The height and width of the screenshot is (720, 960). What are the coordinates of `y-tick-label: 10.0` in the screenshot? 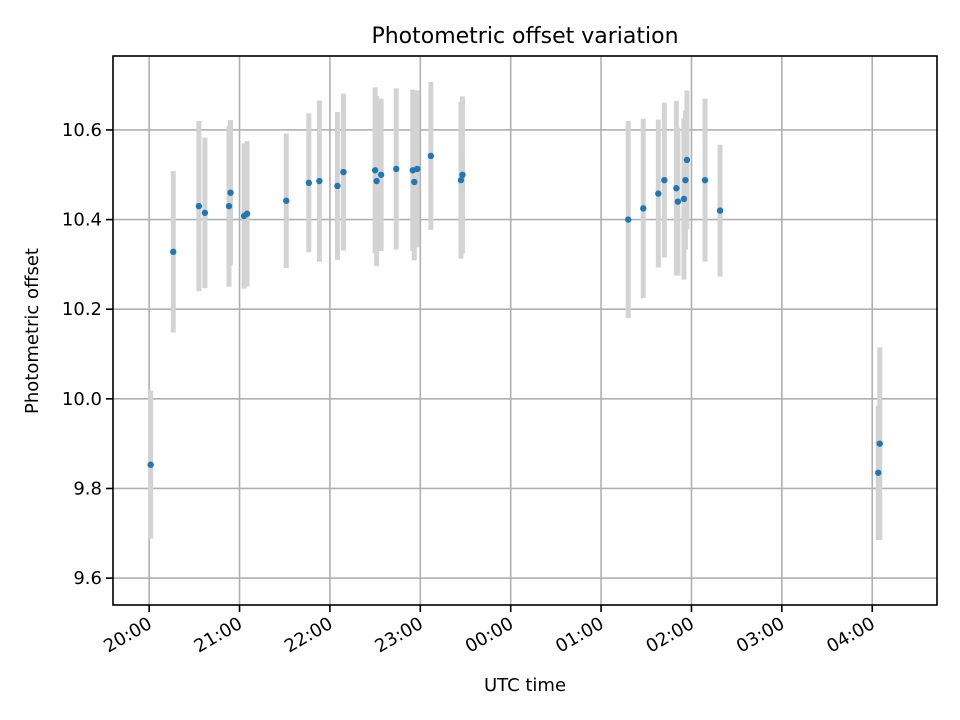 It's located at (82, 399).